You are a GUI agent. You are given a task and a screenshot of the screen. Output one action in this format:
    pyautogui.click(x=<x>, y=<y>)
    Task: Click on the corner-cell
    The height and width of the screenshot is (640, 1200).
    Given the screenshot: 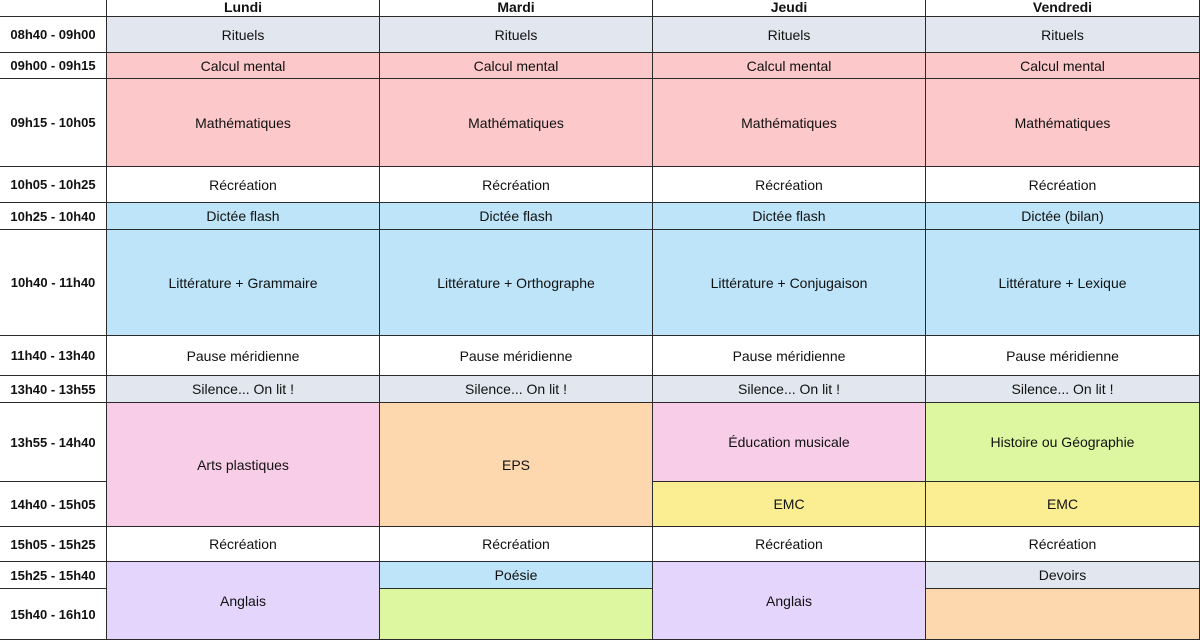 What is the action you would take?
    pyautogui.click(x=53, y=8)
    